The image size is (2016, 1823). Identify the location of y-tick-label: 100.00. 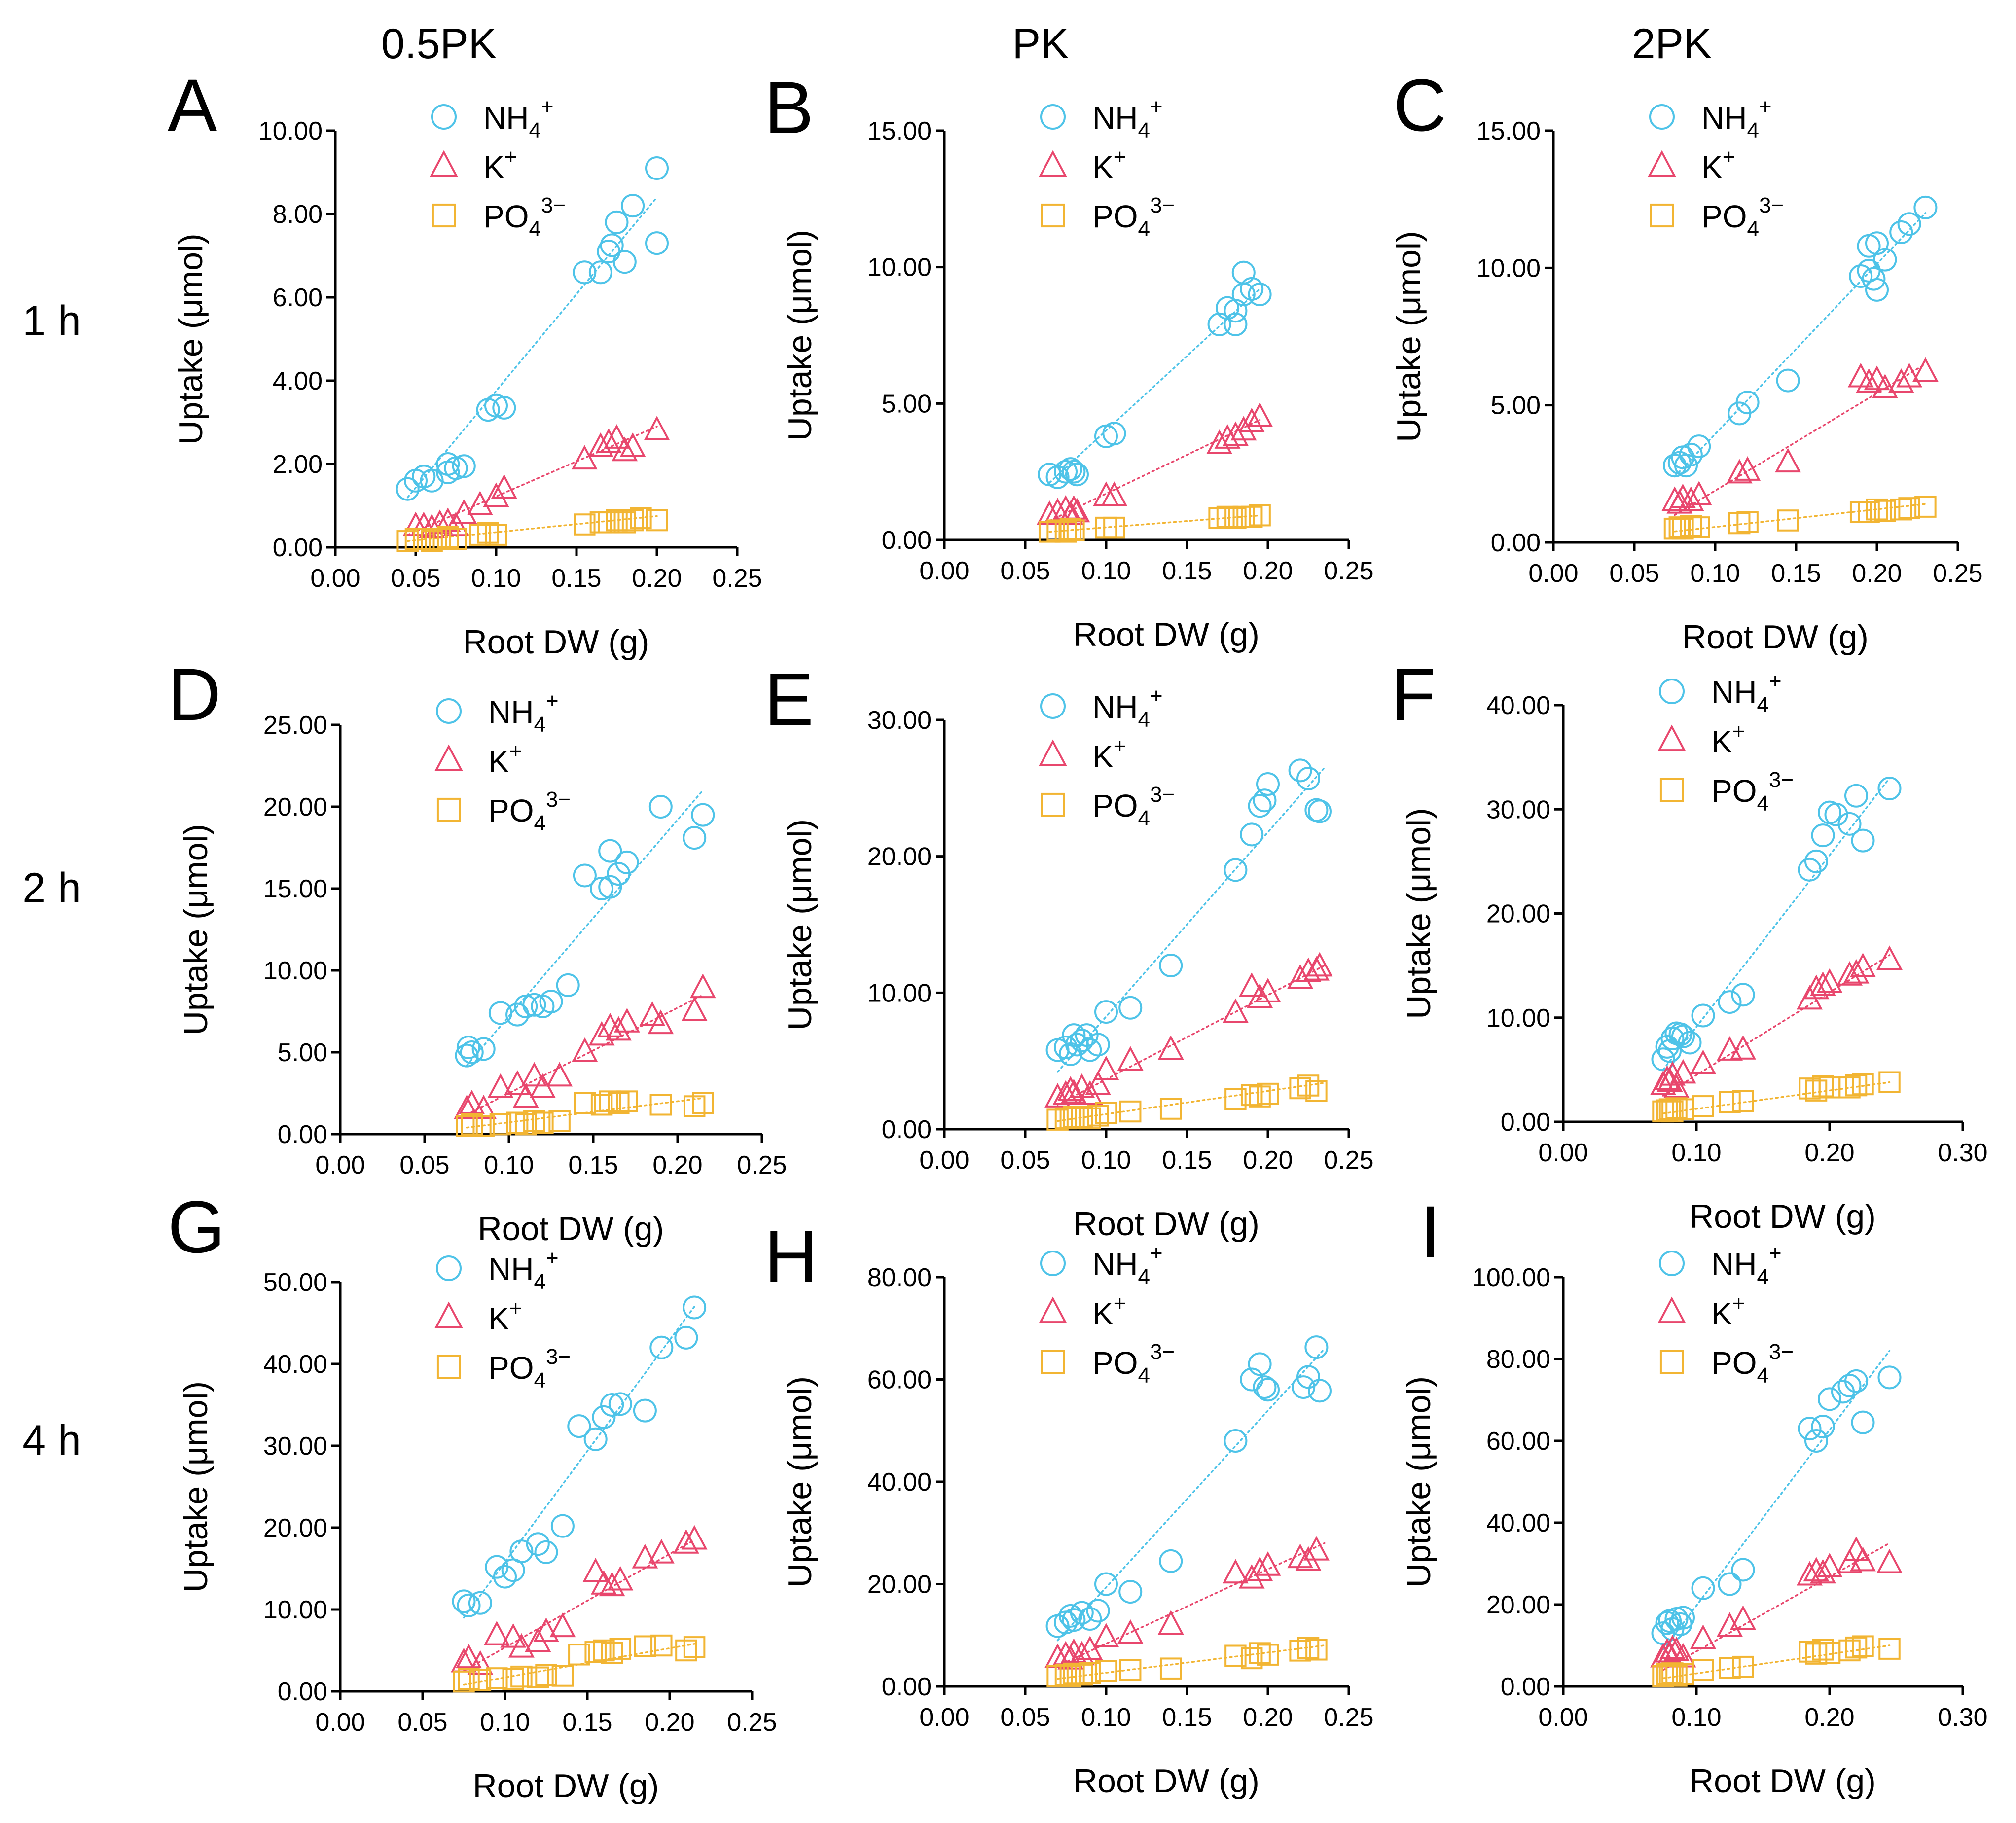
(1511, 1277).